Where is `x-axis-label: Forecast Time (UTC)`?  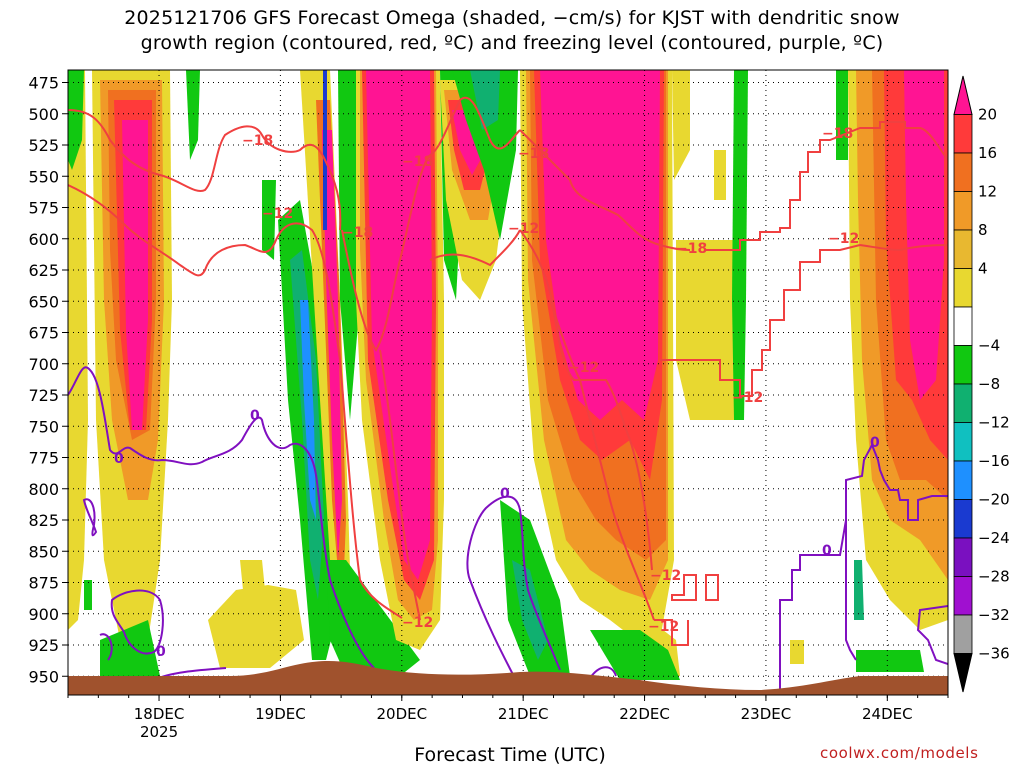 x-axis-label: Forecast Time (UTC) is located at coordinates (510, 755).